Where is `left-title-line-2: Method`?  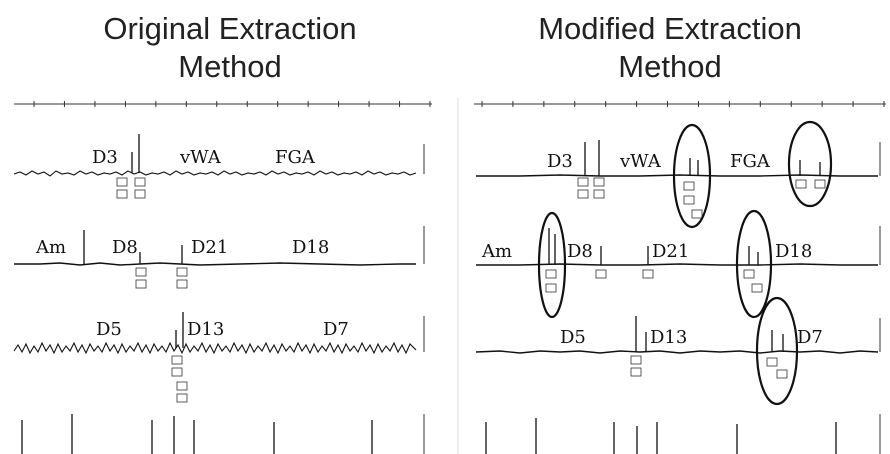 left-title-line-2: Method is located at coordinates (230, 66).